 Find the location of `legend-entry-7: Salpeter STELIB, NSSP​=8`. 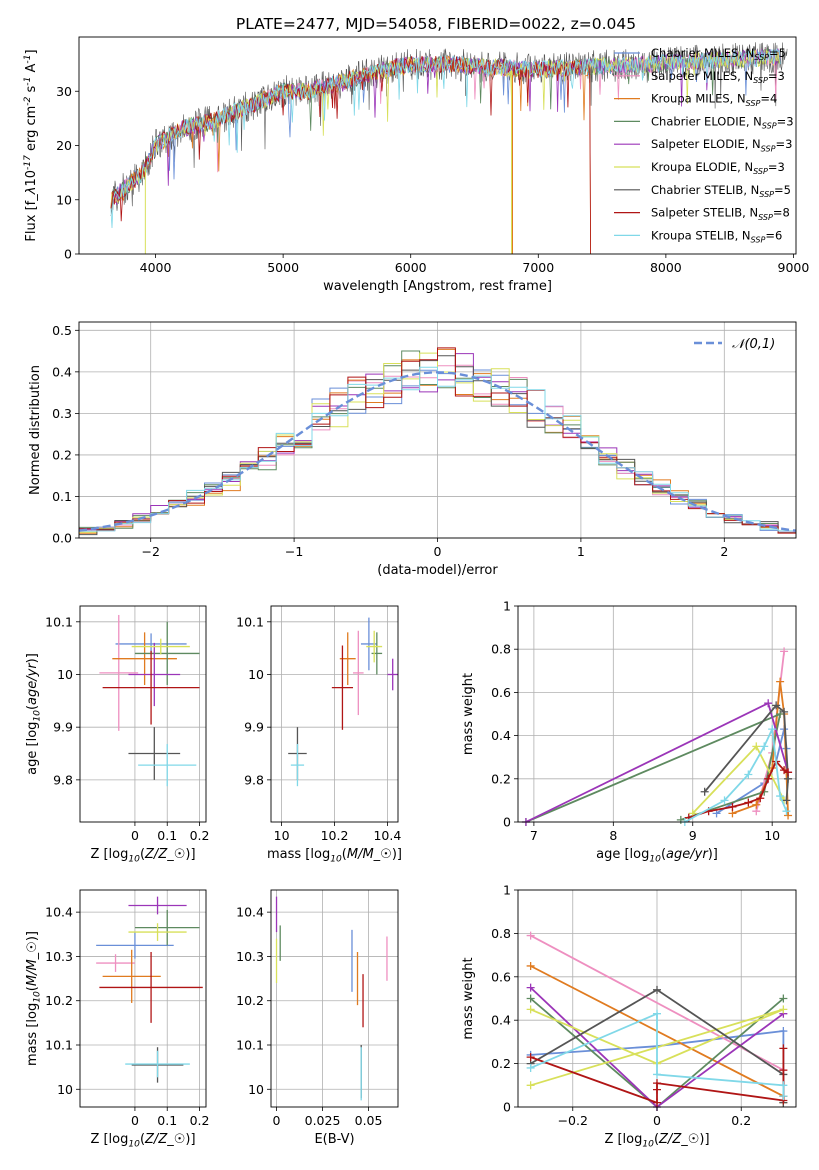

legend-entry-7: Salpeter STELIB, NSSP​=8 is located at coordinates (720, 214).